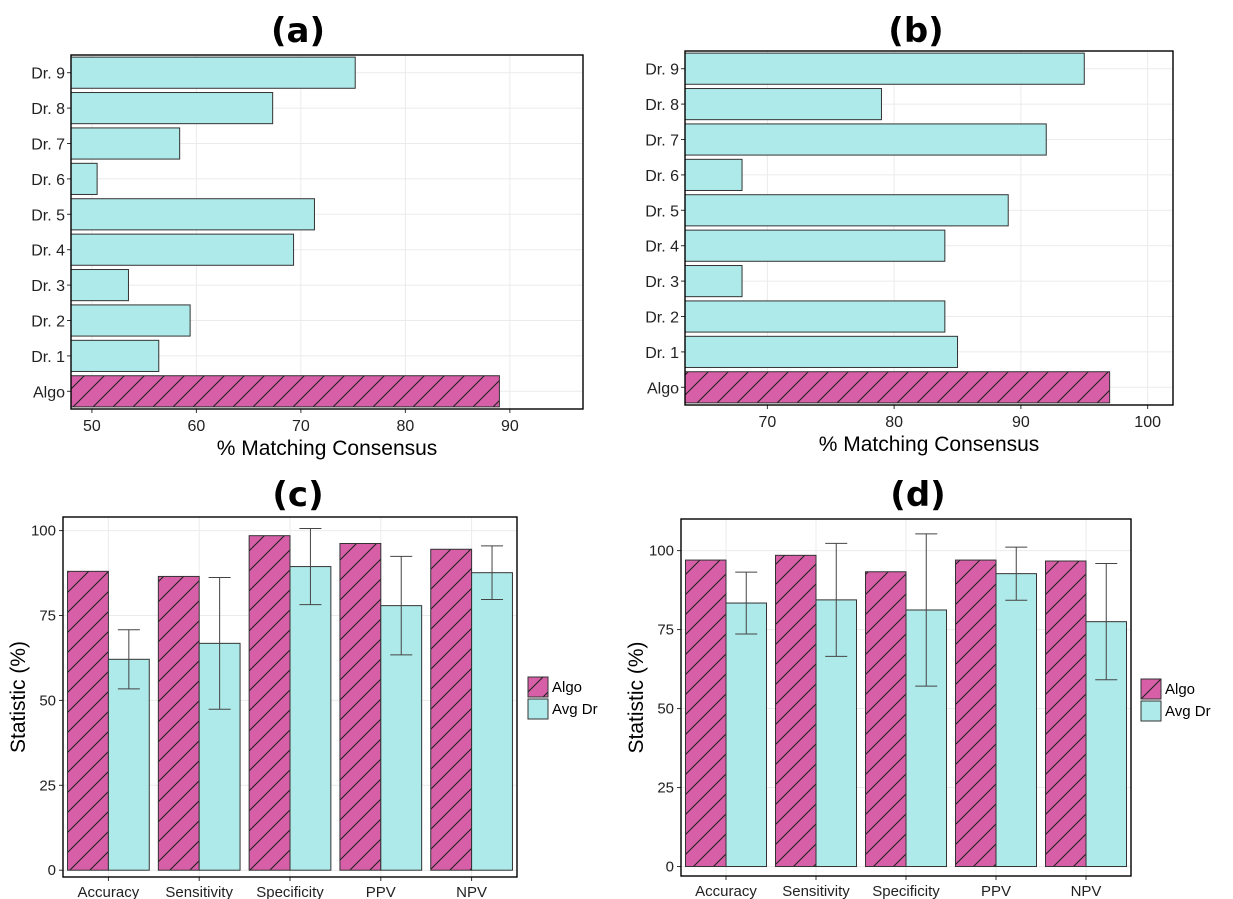 This screenshot has height=899, width=1233. I want to click on legend-c: Algo Avg Dr, so click(562, 698).